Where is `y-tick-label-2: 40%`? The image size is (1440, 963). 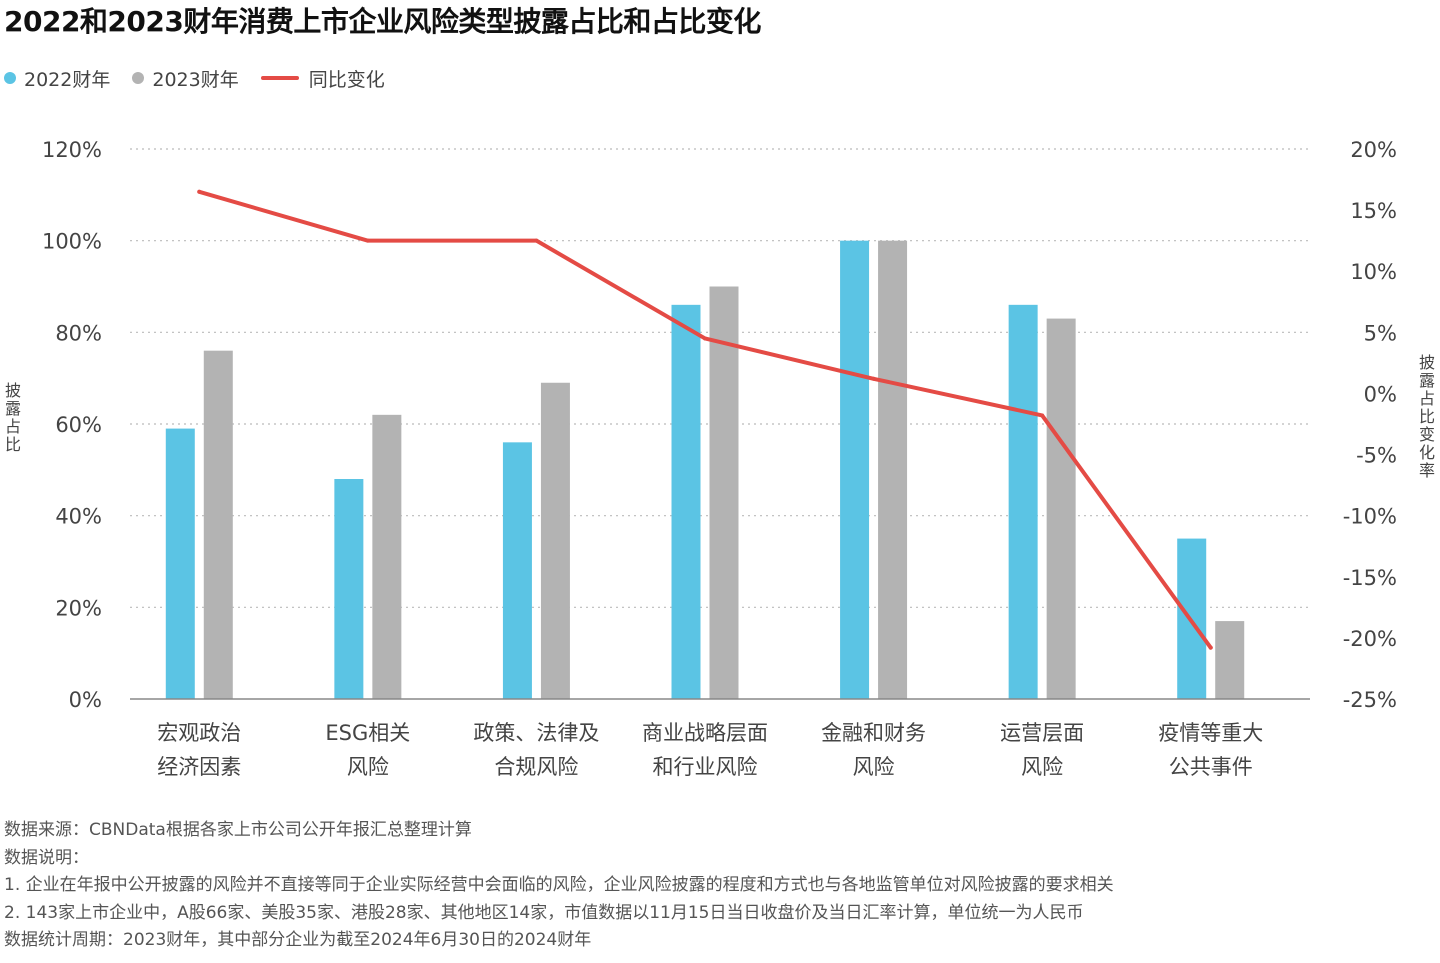 y-tick-label-2: 40% is located at coordinates (78, 517).